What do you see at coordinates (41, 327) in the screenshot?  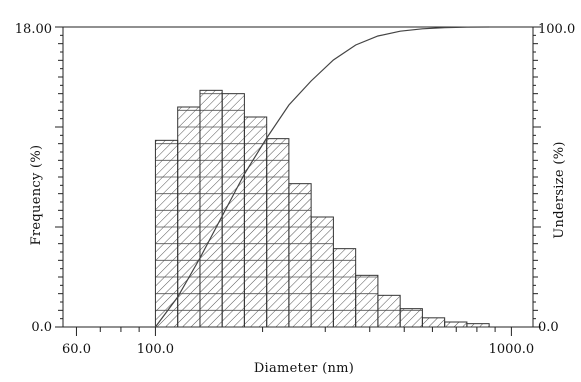 I see `y-tick-label-min: 0.0` at bounding box center [41, 327].